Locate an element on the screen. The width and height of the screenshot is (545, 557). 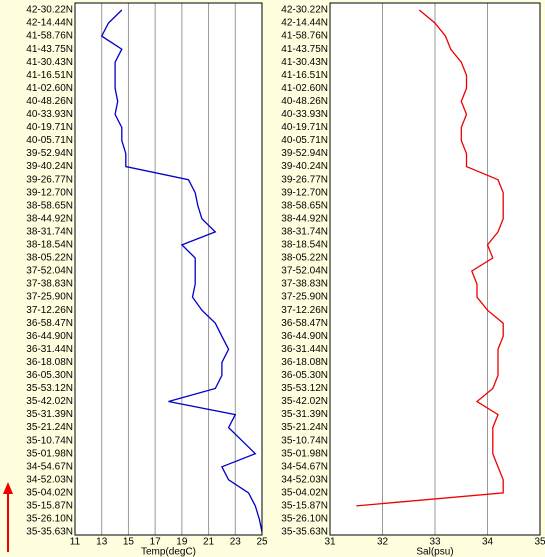
x-tick-label: 32 is located at coordinates (383, 542).